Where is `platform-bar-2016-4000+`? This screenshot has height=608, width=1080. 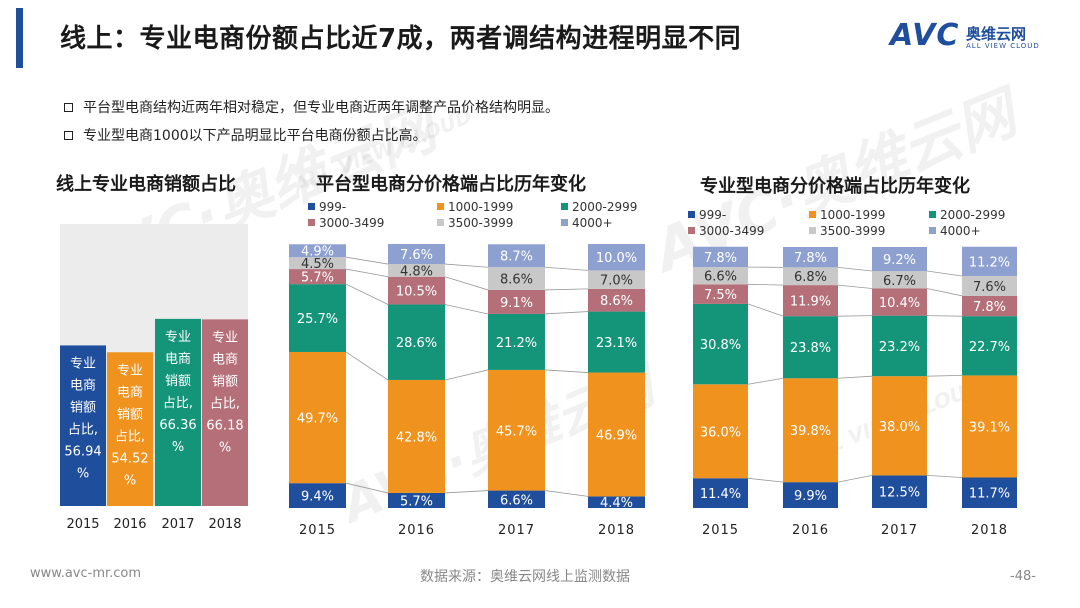 platform-bar-2016-4000+ is located at coordinates (416, 254).